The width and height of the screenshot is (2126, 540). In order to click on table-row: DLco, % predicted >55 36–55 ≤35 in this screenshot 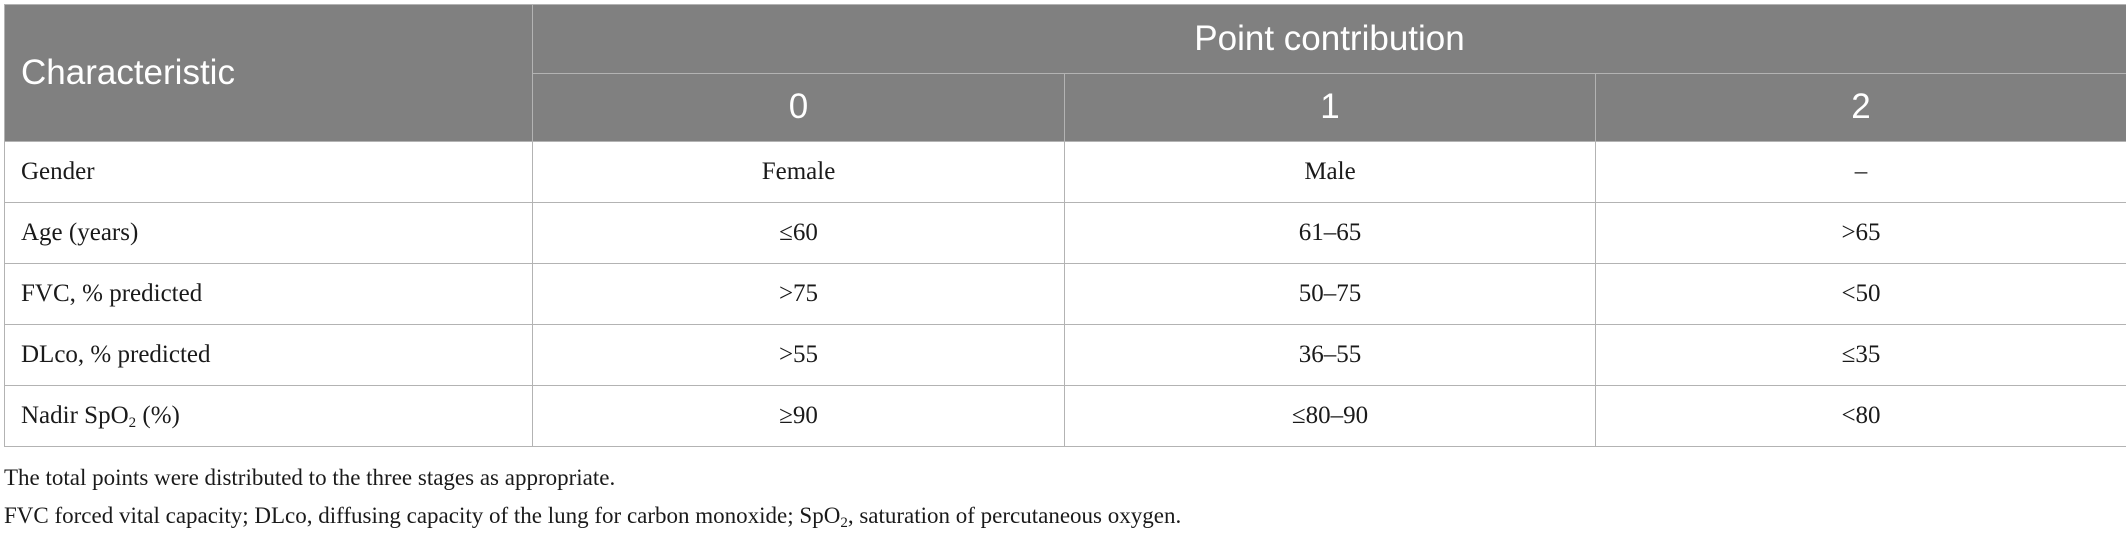, I will do `click(1065, 355)`.